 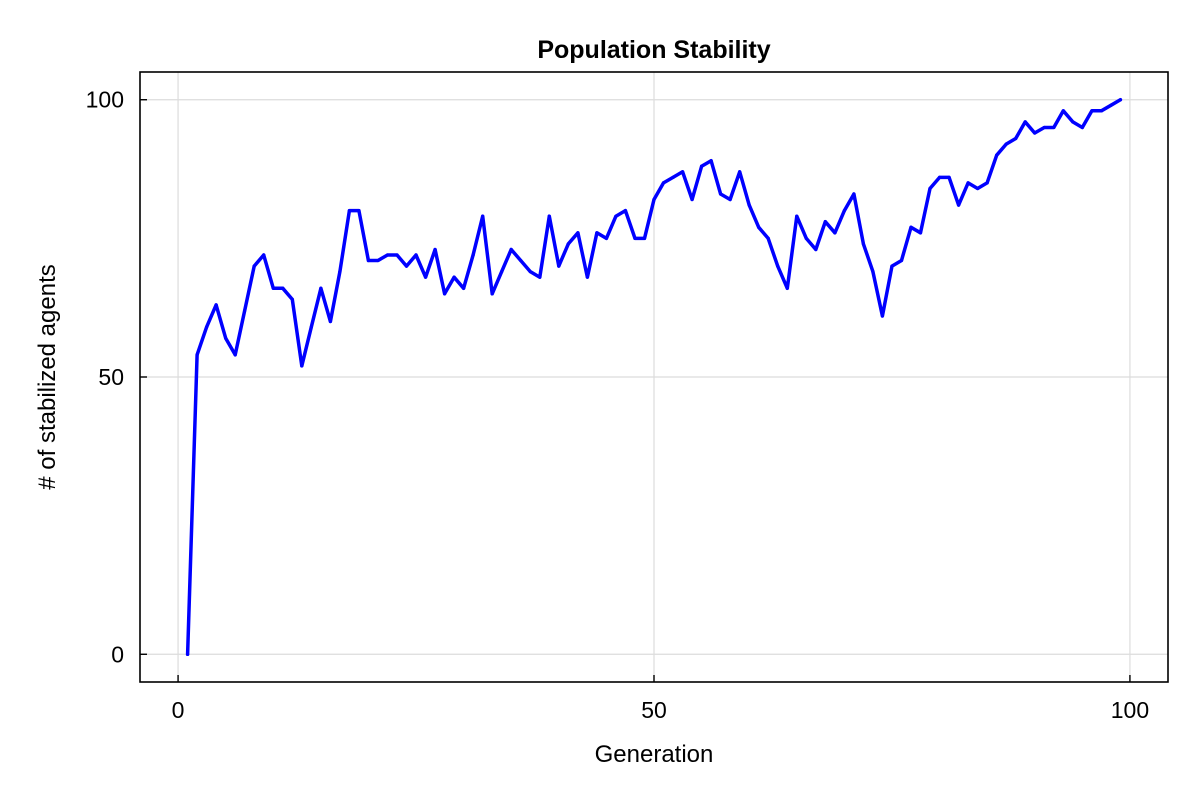 What do you see at coordinates (117, 654) in the screenshot?
I see `y-tick-label: 0` at bounding box center [117, 654].